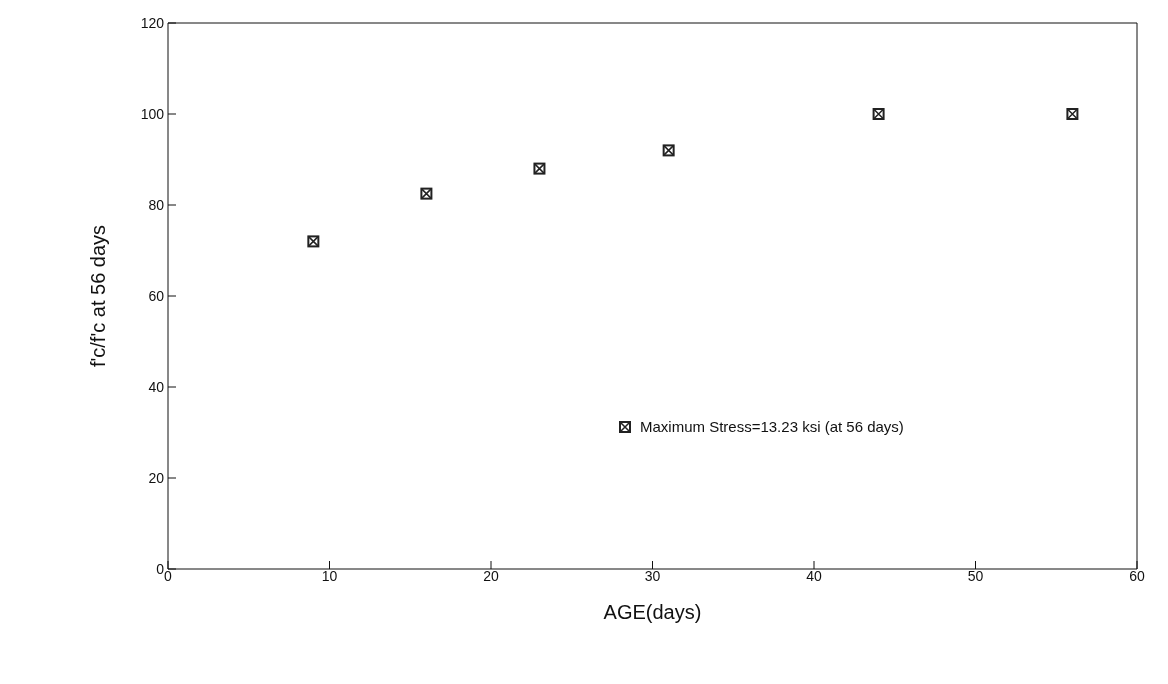  Describe the element at coordinates (1137, 575) in the screenshot. I see `x-tick-label: 60` at that location.